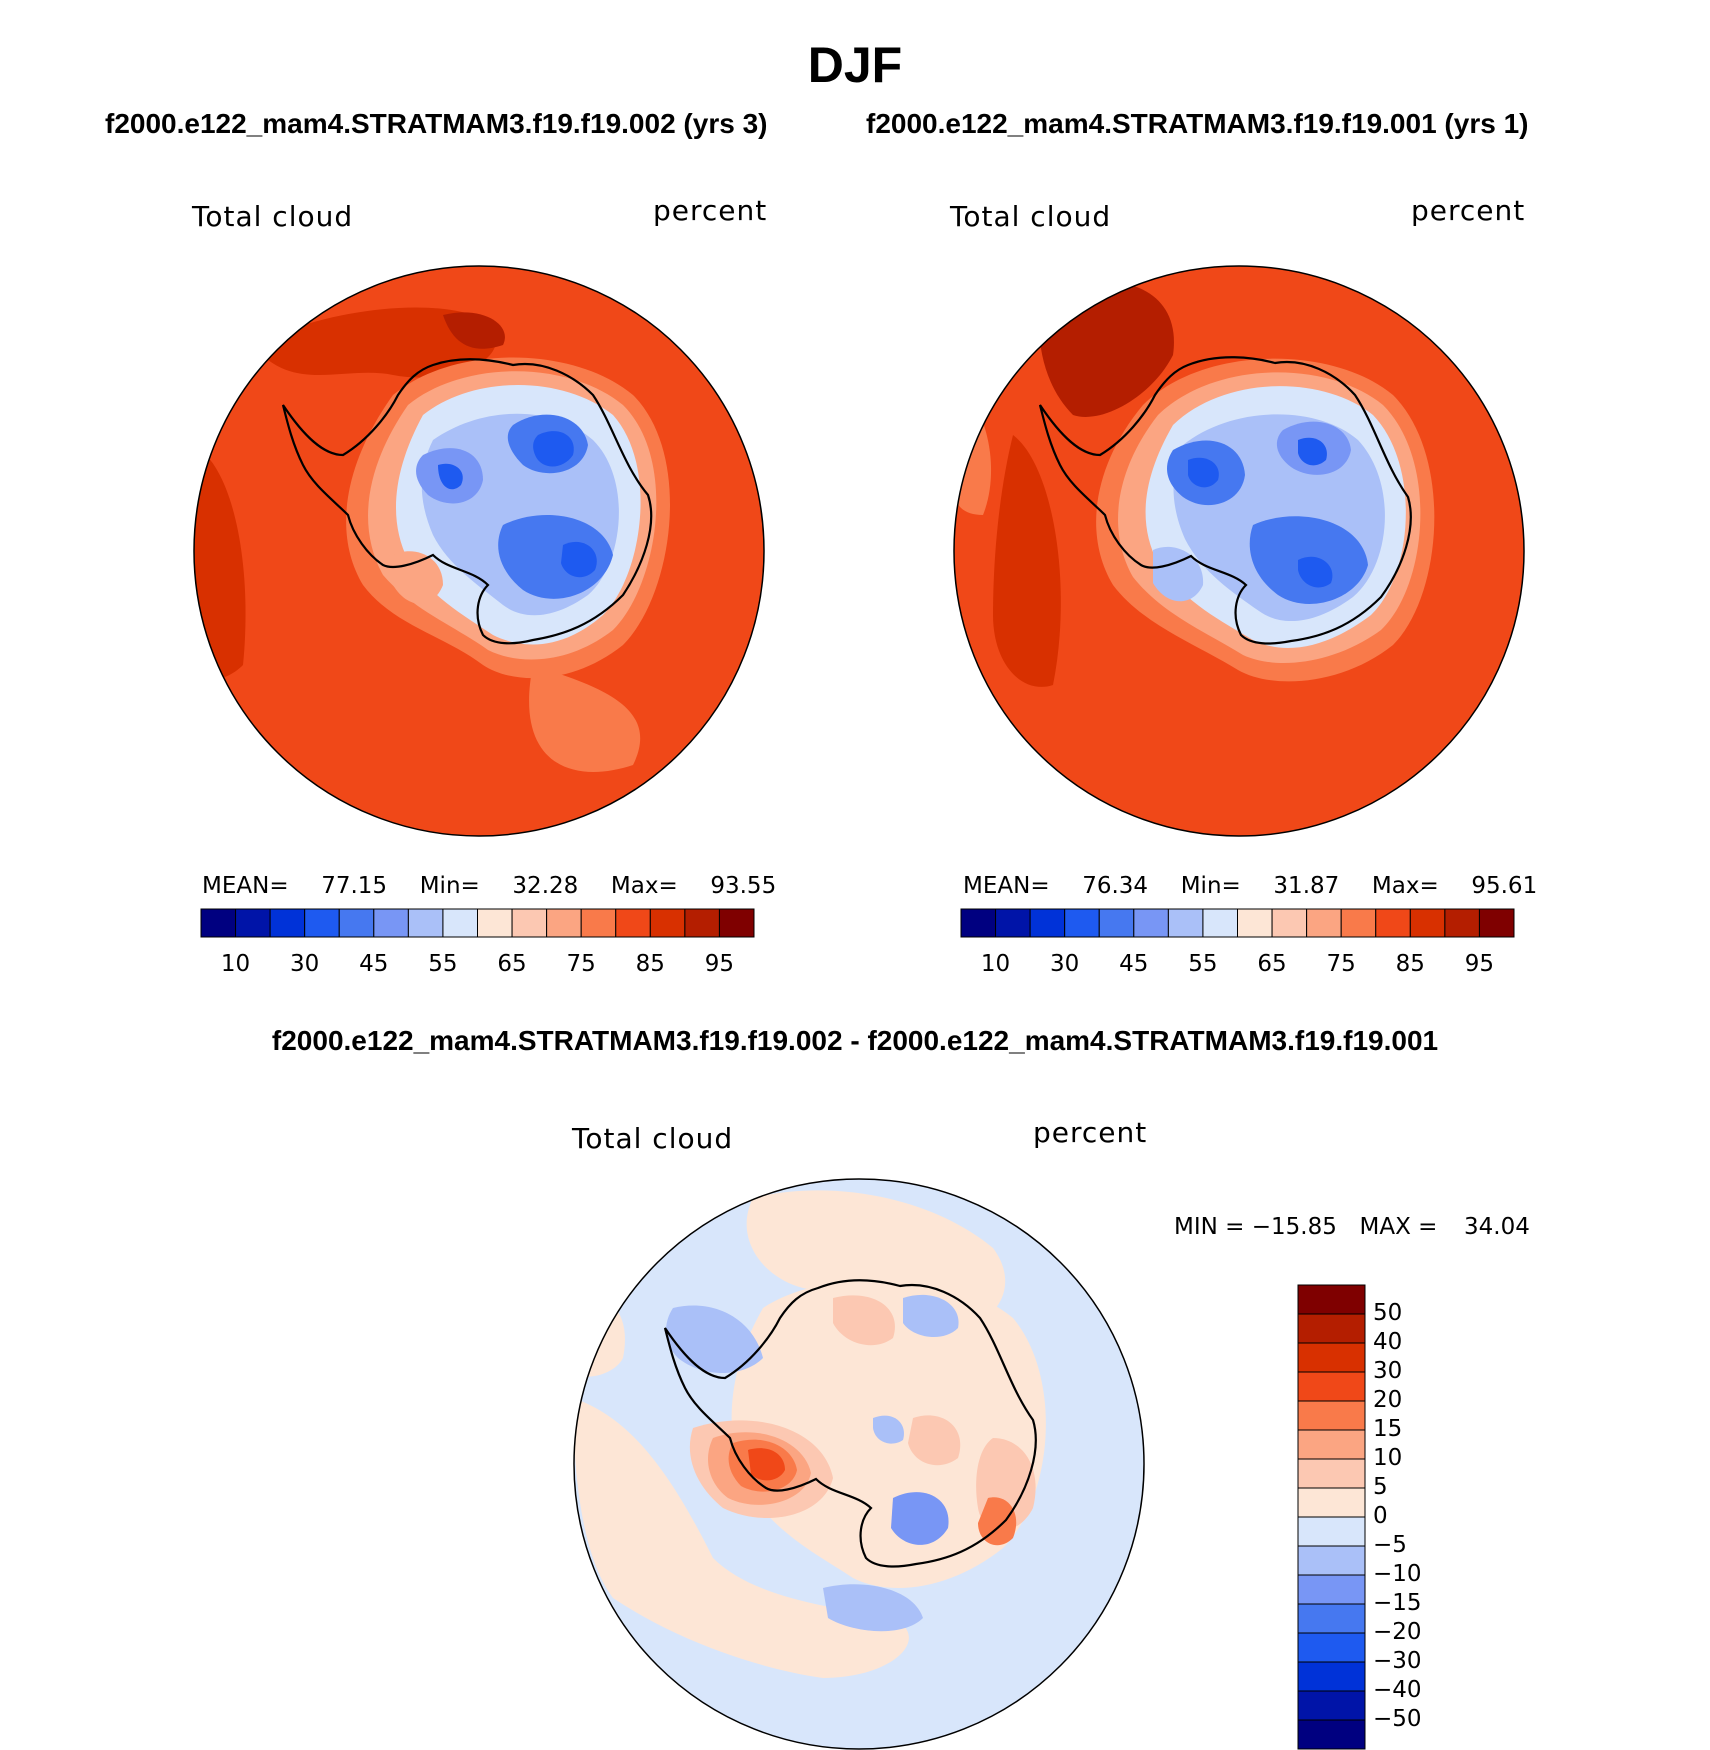 Image resolution: width=1710 pixels, height=1750 pixels. Describe the element at coordinates (1090, 1132) in the screenshot. I see `diff-units-label: percent` at that location.